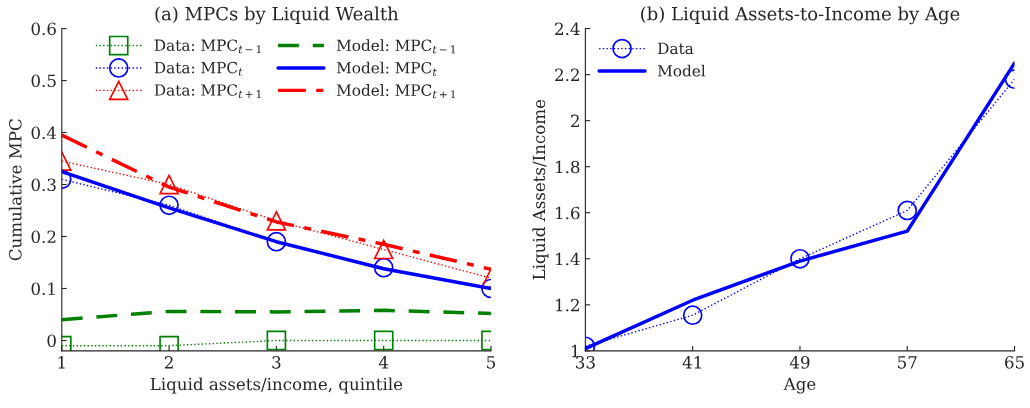  What do you see at coordinates (575, 120) in the screenshot?
I see `y-tick-label: 2` at bounding box center [575, 120].